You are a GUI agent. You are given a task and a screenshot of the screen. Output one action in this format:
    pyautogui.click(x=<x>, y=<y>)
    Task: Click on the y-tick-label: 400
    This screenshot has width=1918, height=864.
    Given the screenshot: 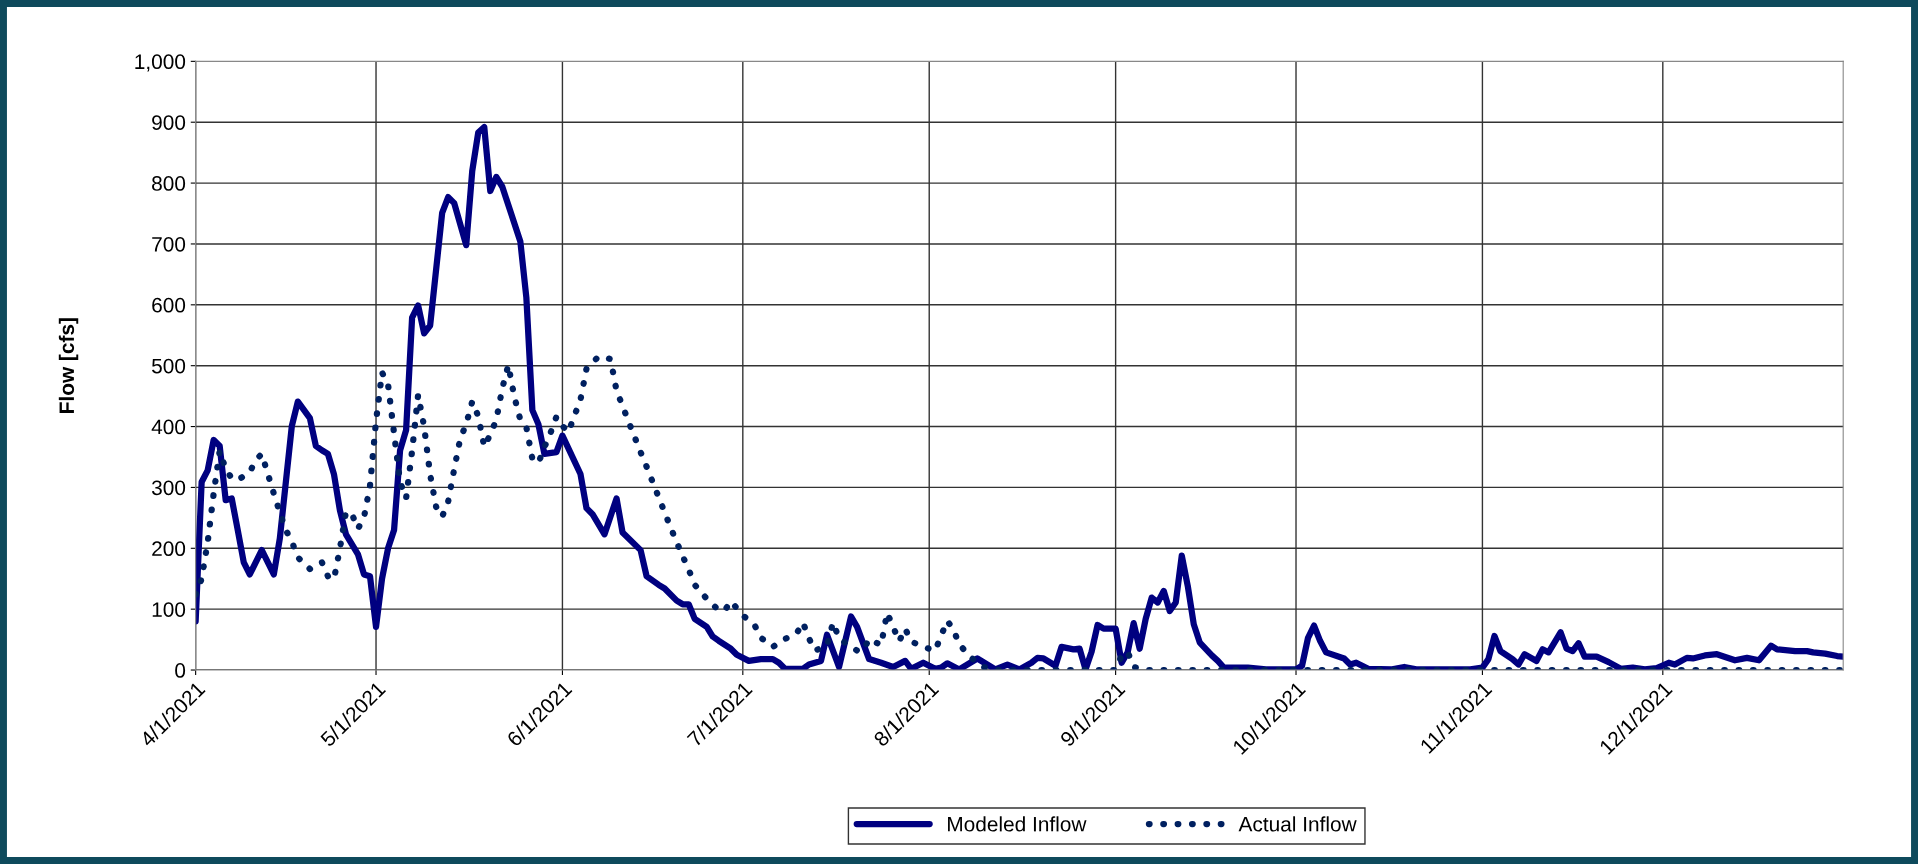 What is the action you would take?
    pyautogui.click(x=168, y=427)
    